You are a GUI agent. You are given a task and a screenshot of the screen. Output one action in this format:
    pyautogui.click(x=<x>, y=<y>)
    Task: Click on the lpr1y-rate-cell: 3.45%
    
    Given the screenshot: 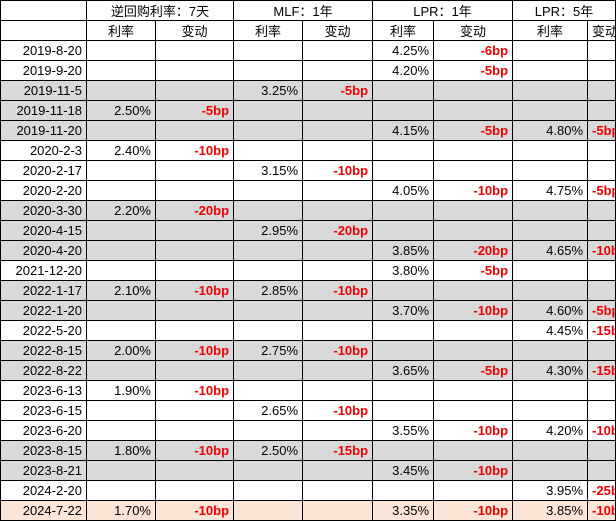 What is the action you would take?
    pyautogui.click(x=403, y=470)
    